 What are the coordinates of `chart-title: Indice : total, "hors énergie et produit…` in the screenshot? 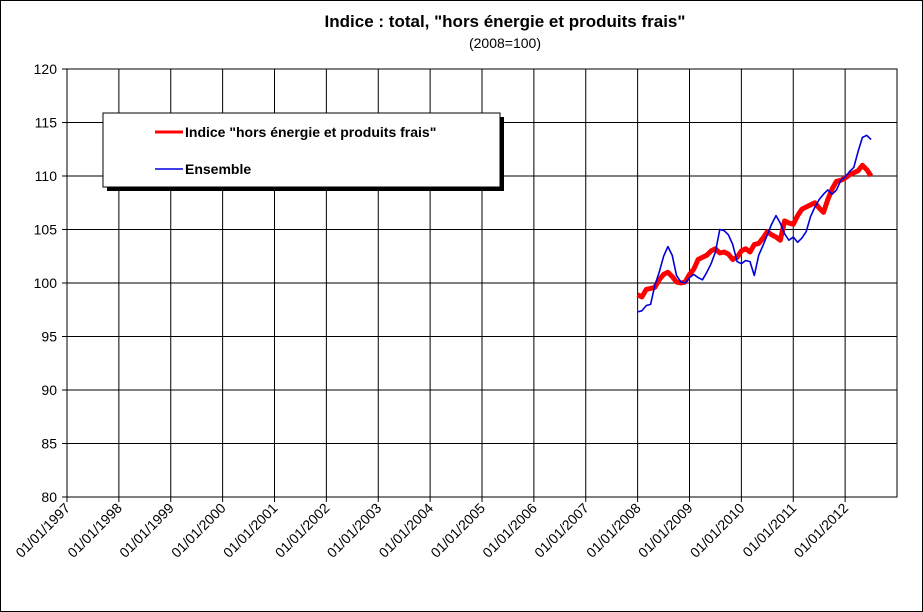 It's located at (505, 21).